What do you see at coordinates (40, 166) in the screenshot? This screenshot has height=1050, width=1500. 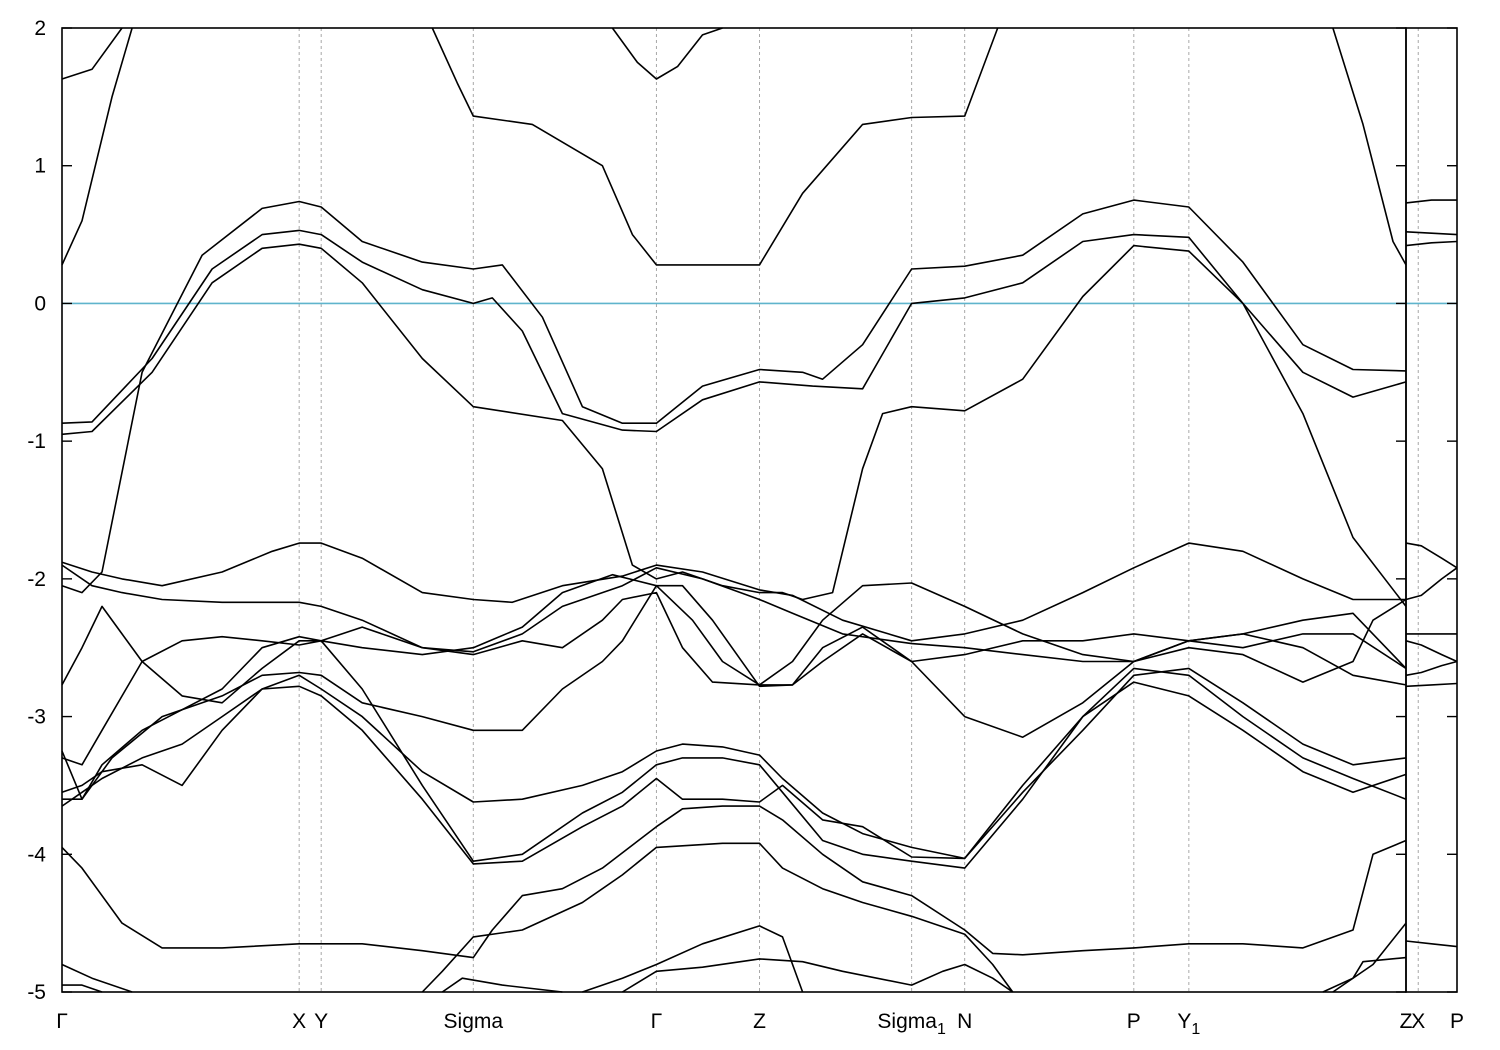 I see `y-tick-label: 1` at bounding box center [40, 166].